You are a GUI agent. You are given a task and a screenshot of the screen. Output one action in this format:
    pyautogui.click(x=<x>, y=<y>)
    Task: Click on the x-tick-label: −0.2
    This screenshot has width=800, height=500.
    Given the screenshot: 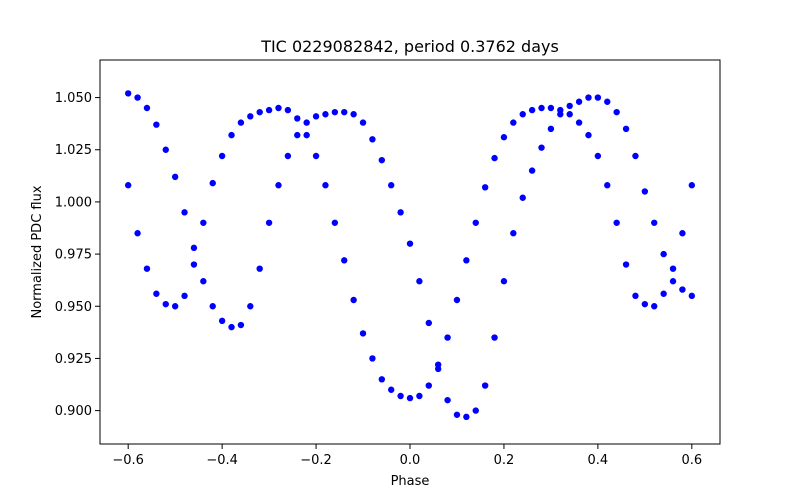 What is the action you would take?
    pyautogui.click(x=316, y=460)
    